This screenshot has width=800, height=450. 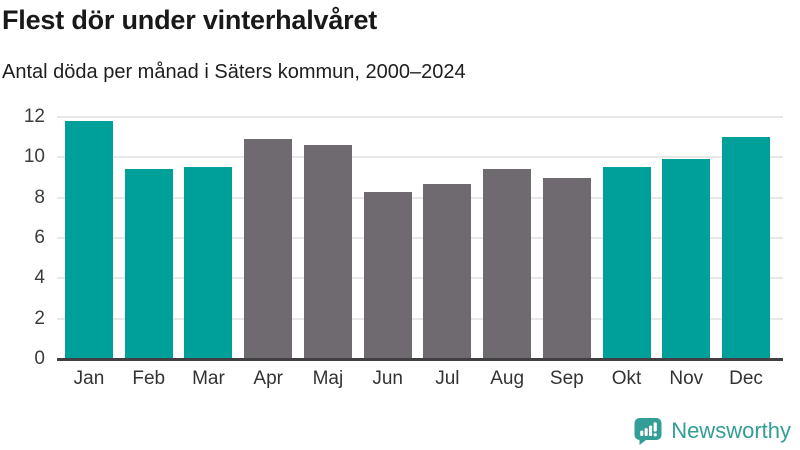 What do you see at coordinates (507, 378) in the screenshot?
I see `x-tick-label-aug: Aug` at bounding box center [507, 378].